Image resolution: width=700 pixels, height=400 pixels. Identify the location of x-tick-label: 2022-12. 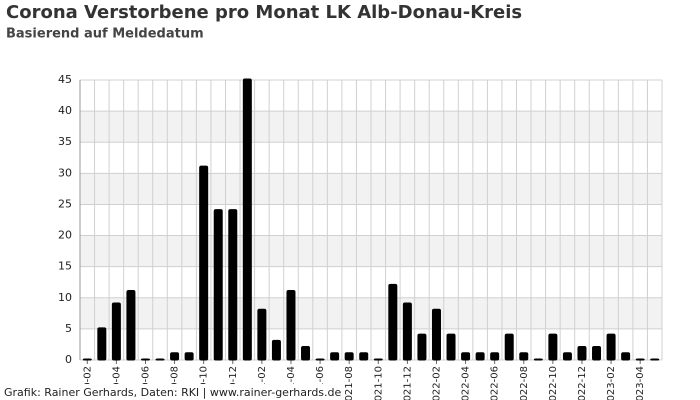
(582, 383).